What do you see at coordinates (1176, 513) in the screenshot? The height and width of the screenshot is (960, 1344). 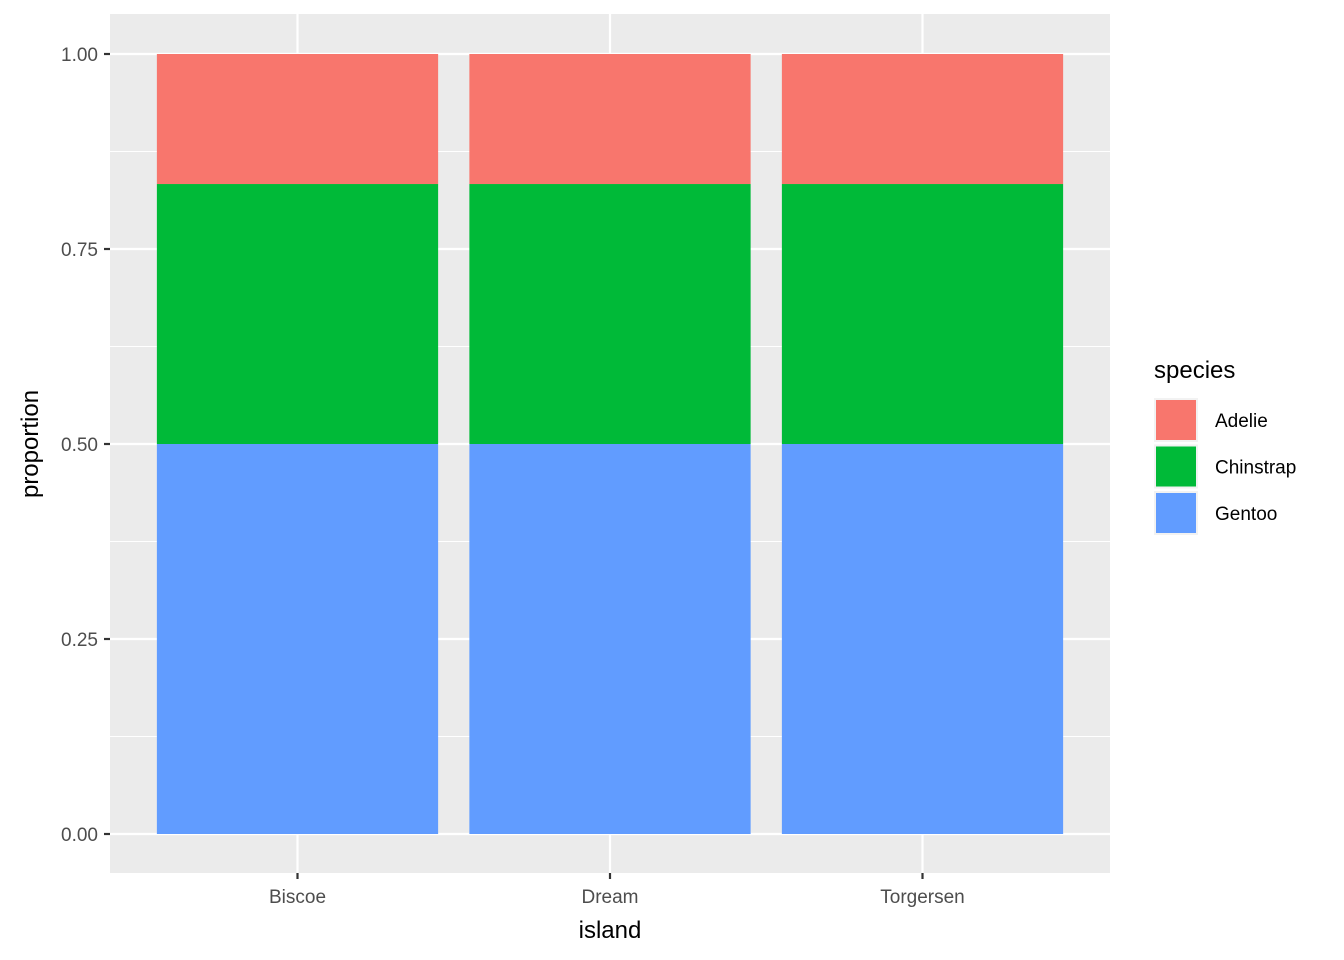 I see `legend-key-gentoo` at bounding box center [1176, 513].